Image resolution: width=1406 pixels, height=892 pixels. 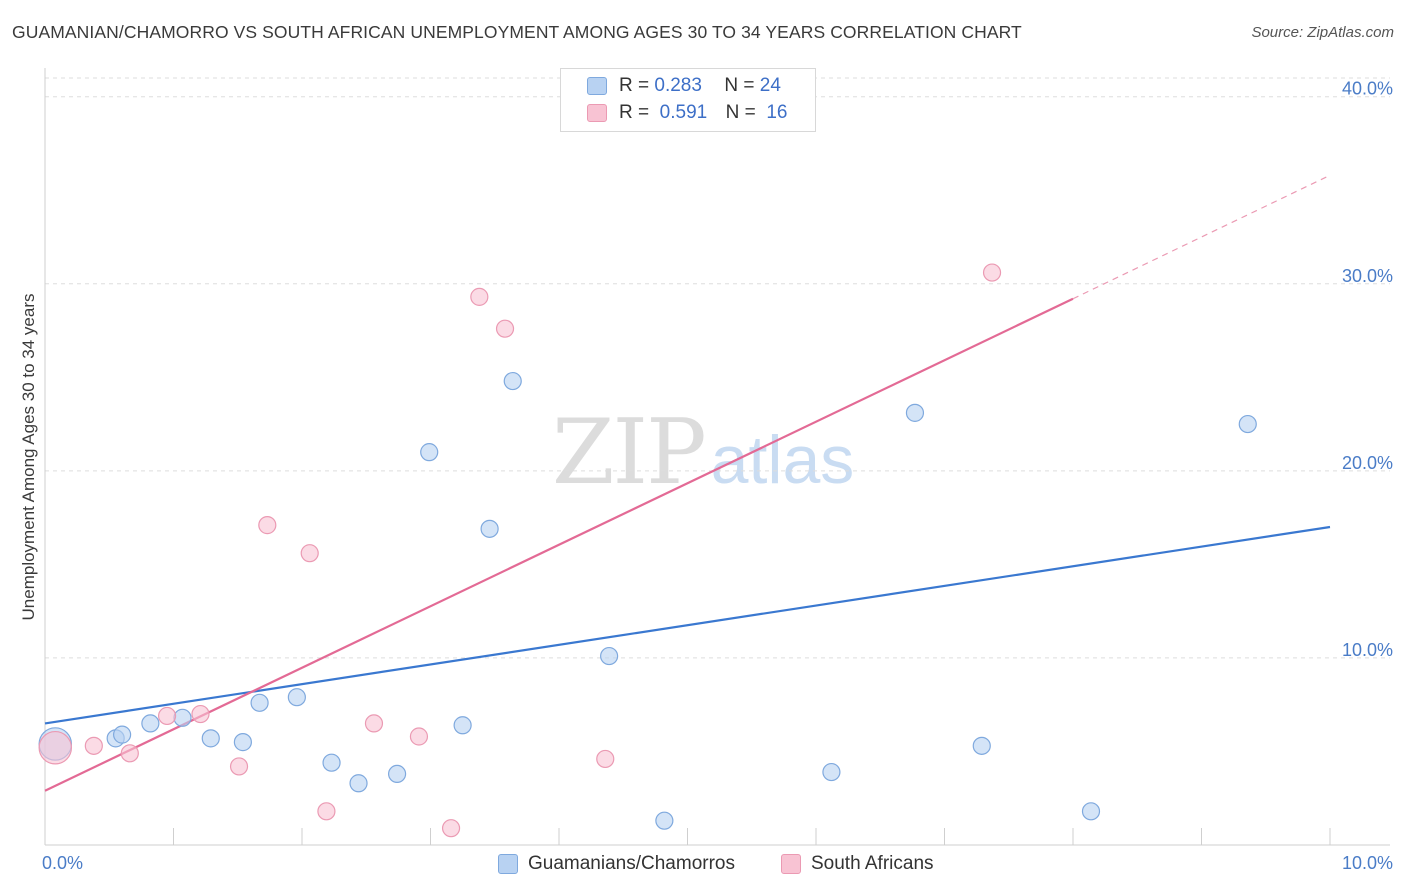 I want to click on y-tick-label: 10.0%, so click(x=1367, y=650).